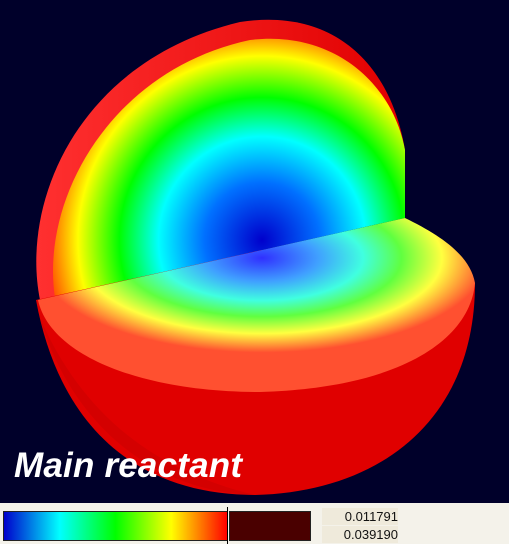  Describe the element at coordinates (360, 534) in the screenshot. I see `range-max-value: 0.039190` at that location.